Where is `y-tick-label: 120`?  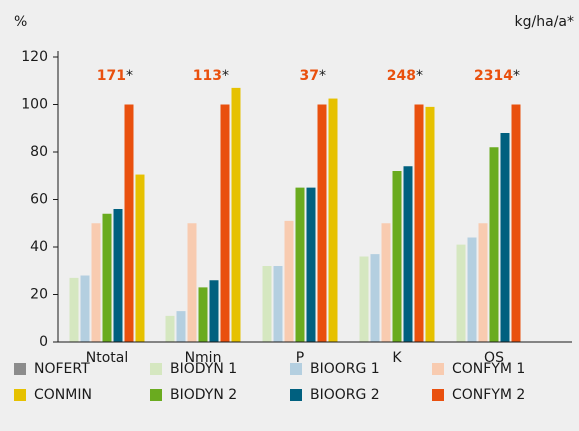
y-tick-label: 120 is located at coordinates (34, 57).